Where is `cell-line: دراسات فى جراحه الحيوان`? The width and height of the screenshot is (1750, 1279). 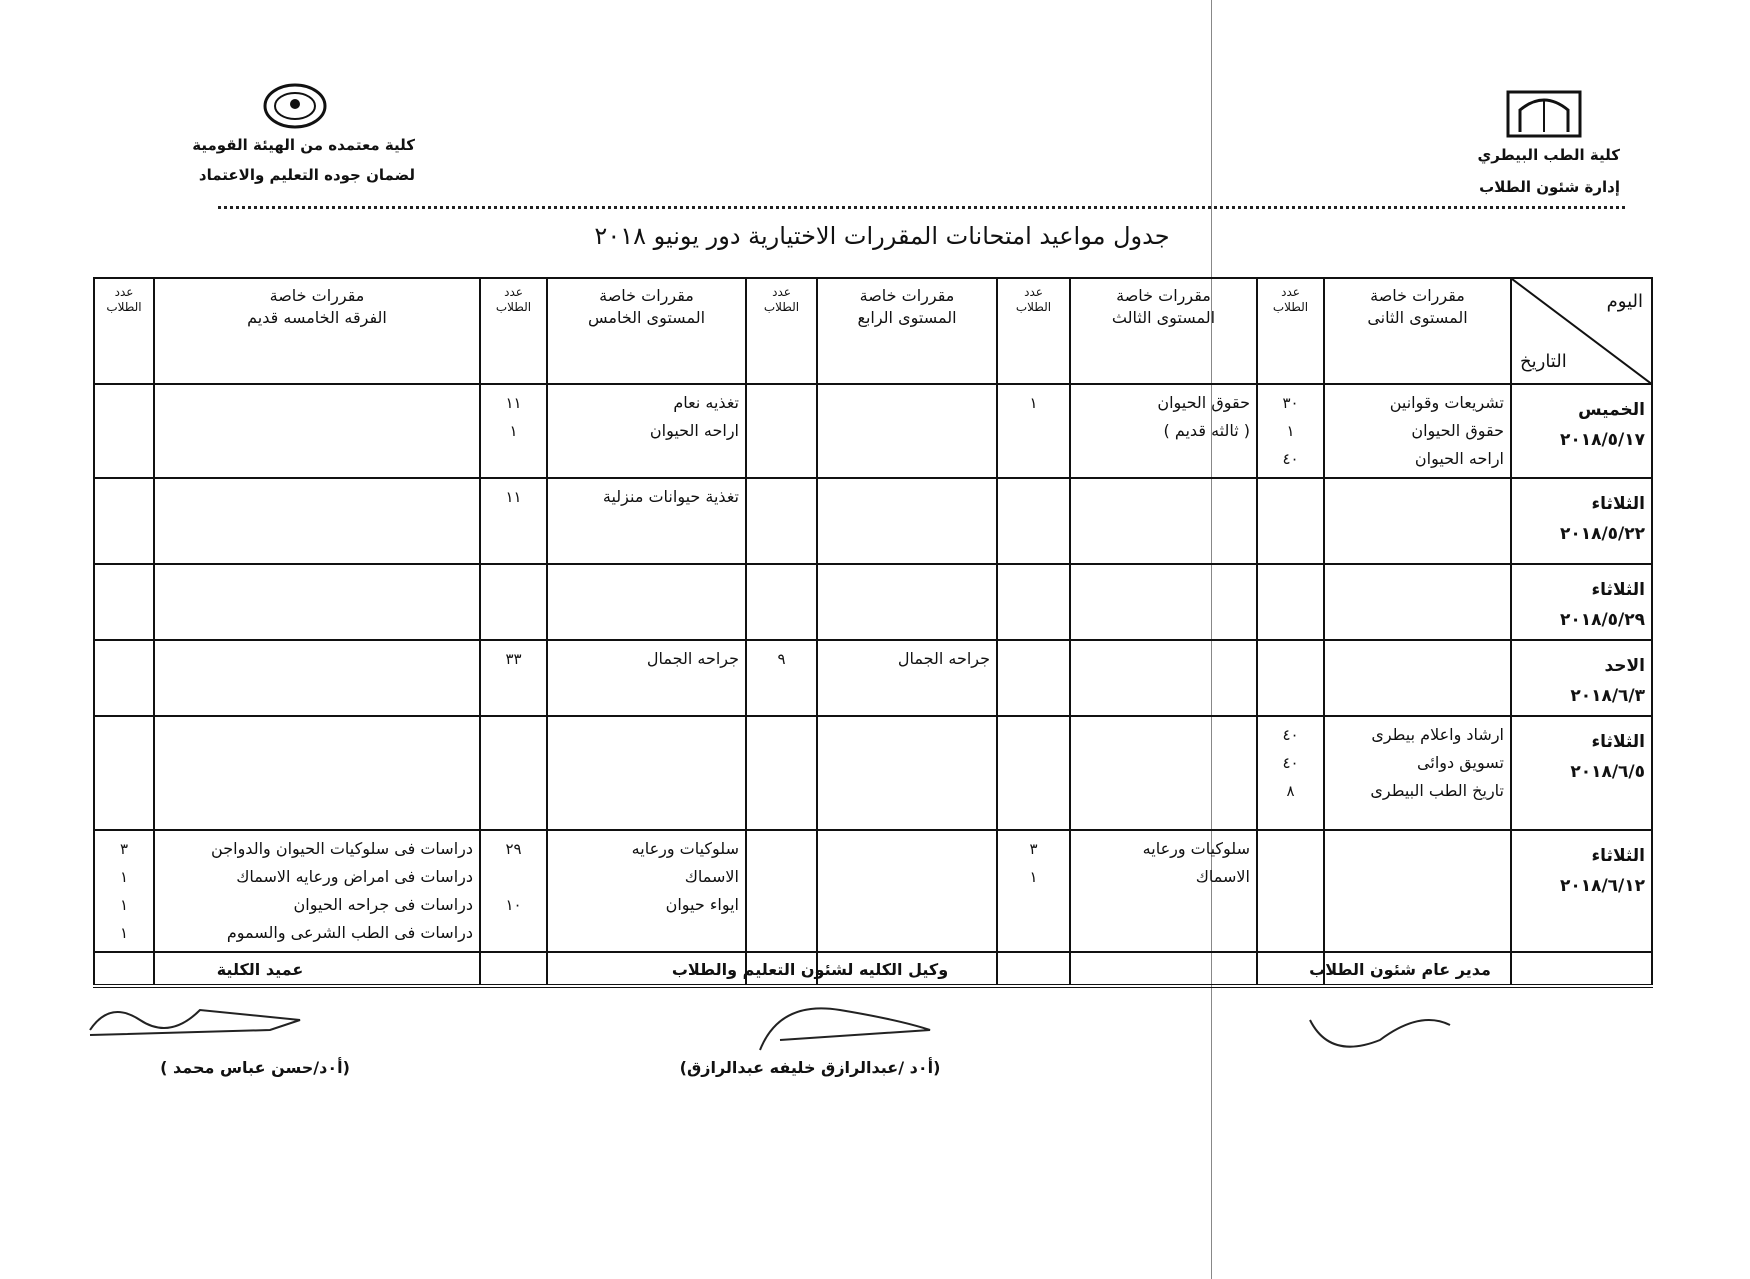
cell-line: دراسات فى جراحه الحيوان is located at coordinates (383, 904).